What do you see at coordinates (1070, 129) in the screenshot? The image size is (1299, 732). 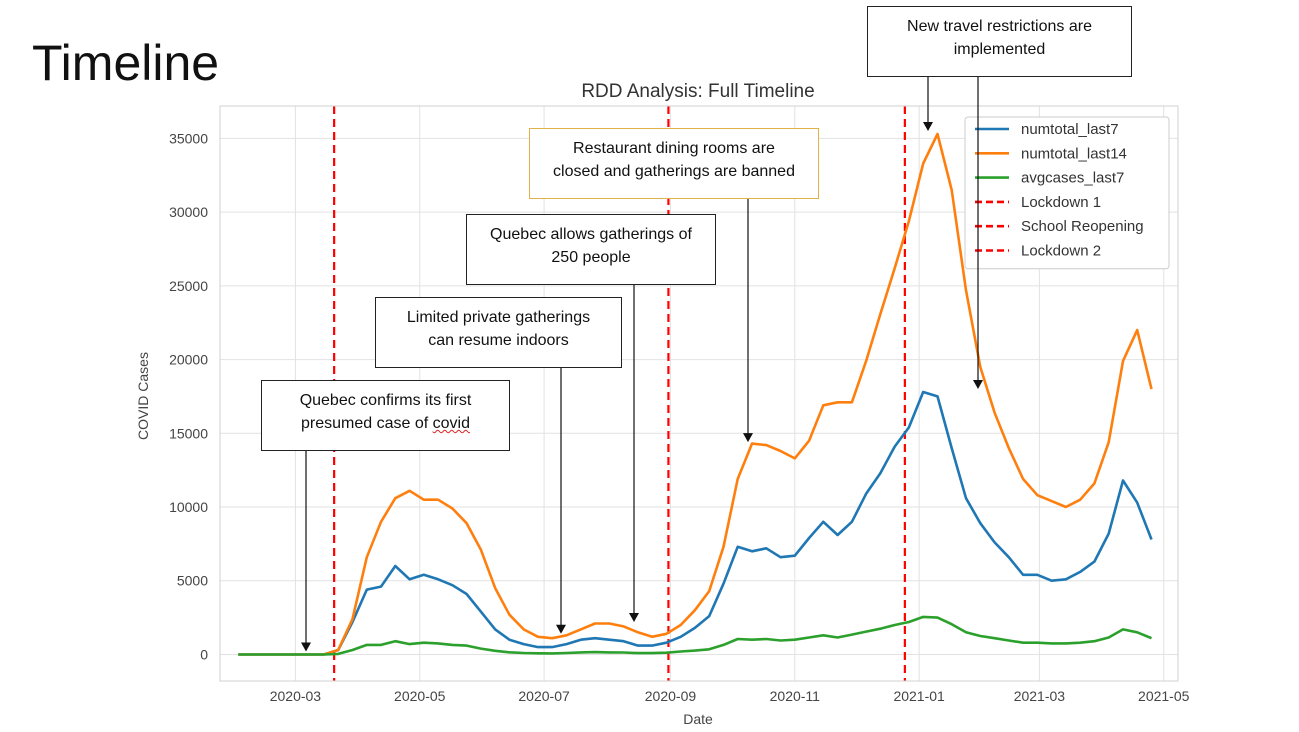 I see `legend-label: numtotal_last7` at bounding box center [1070, 129].